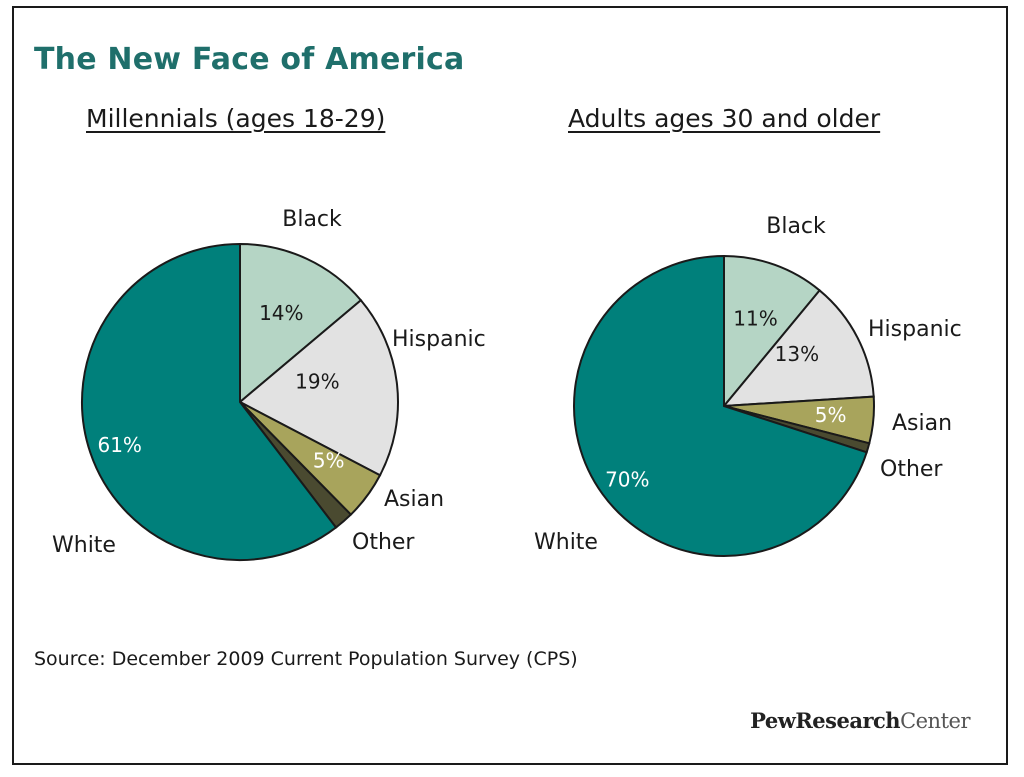 This screenshot has width=1024, height=777. Describe the element at coordinates (317, 381) in the screenshot. I see `slice-value-label: 19%` at that location.